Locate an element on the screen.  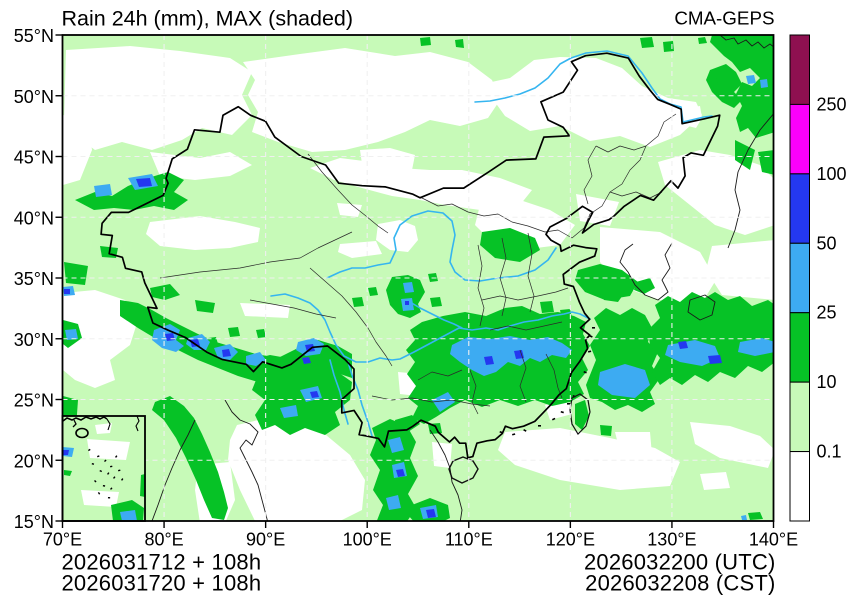
svg-text: 40°N is located at coordinates (34, 218).